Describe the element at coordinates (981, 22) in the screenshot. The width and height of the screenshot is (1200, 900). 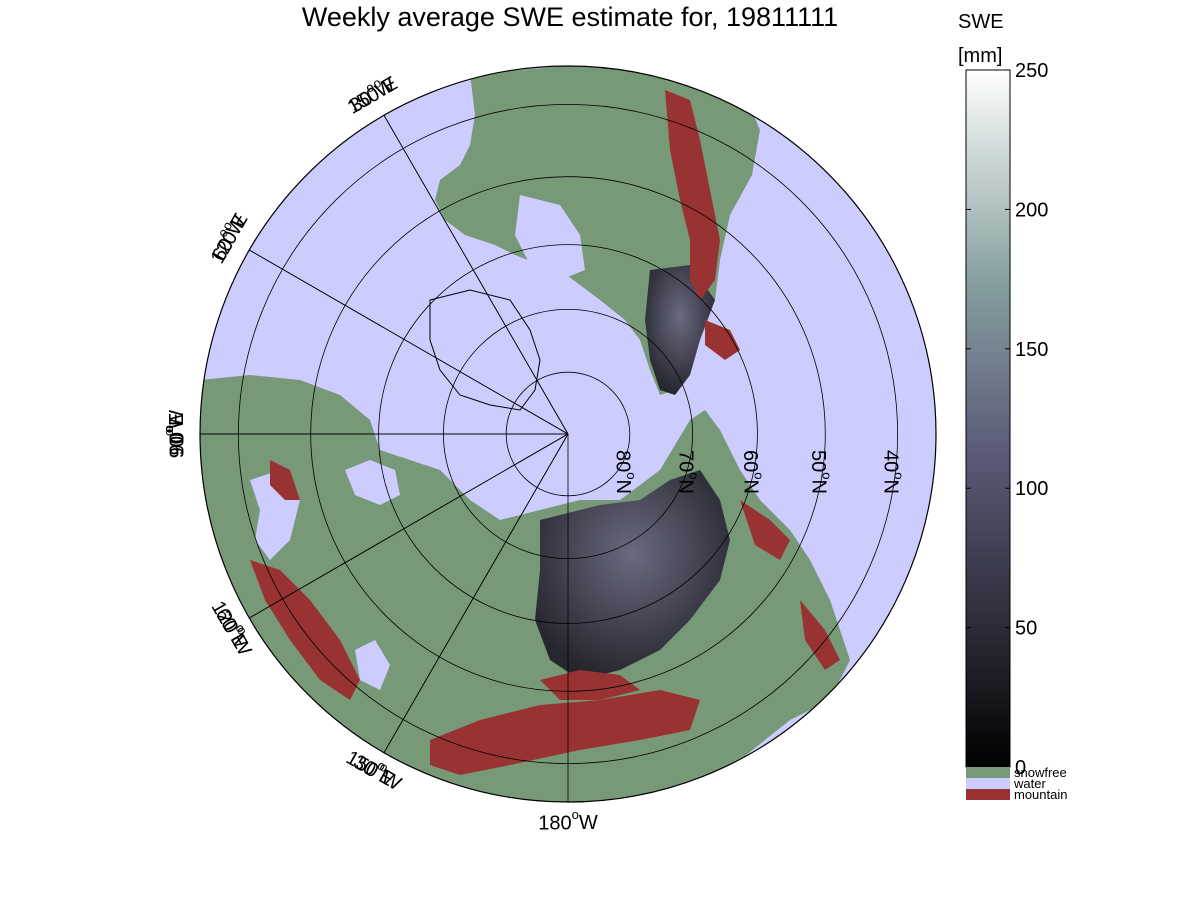
I see `colorbar-title-line1: SWE` at that location.